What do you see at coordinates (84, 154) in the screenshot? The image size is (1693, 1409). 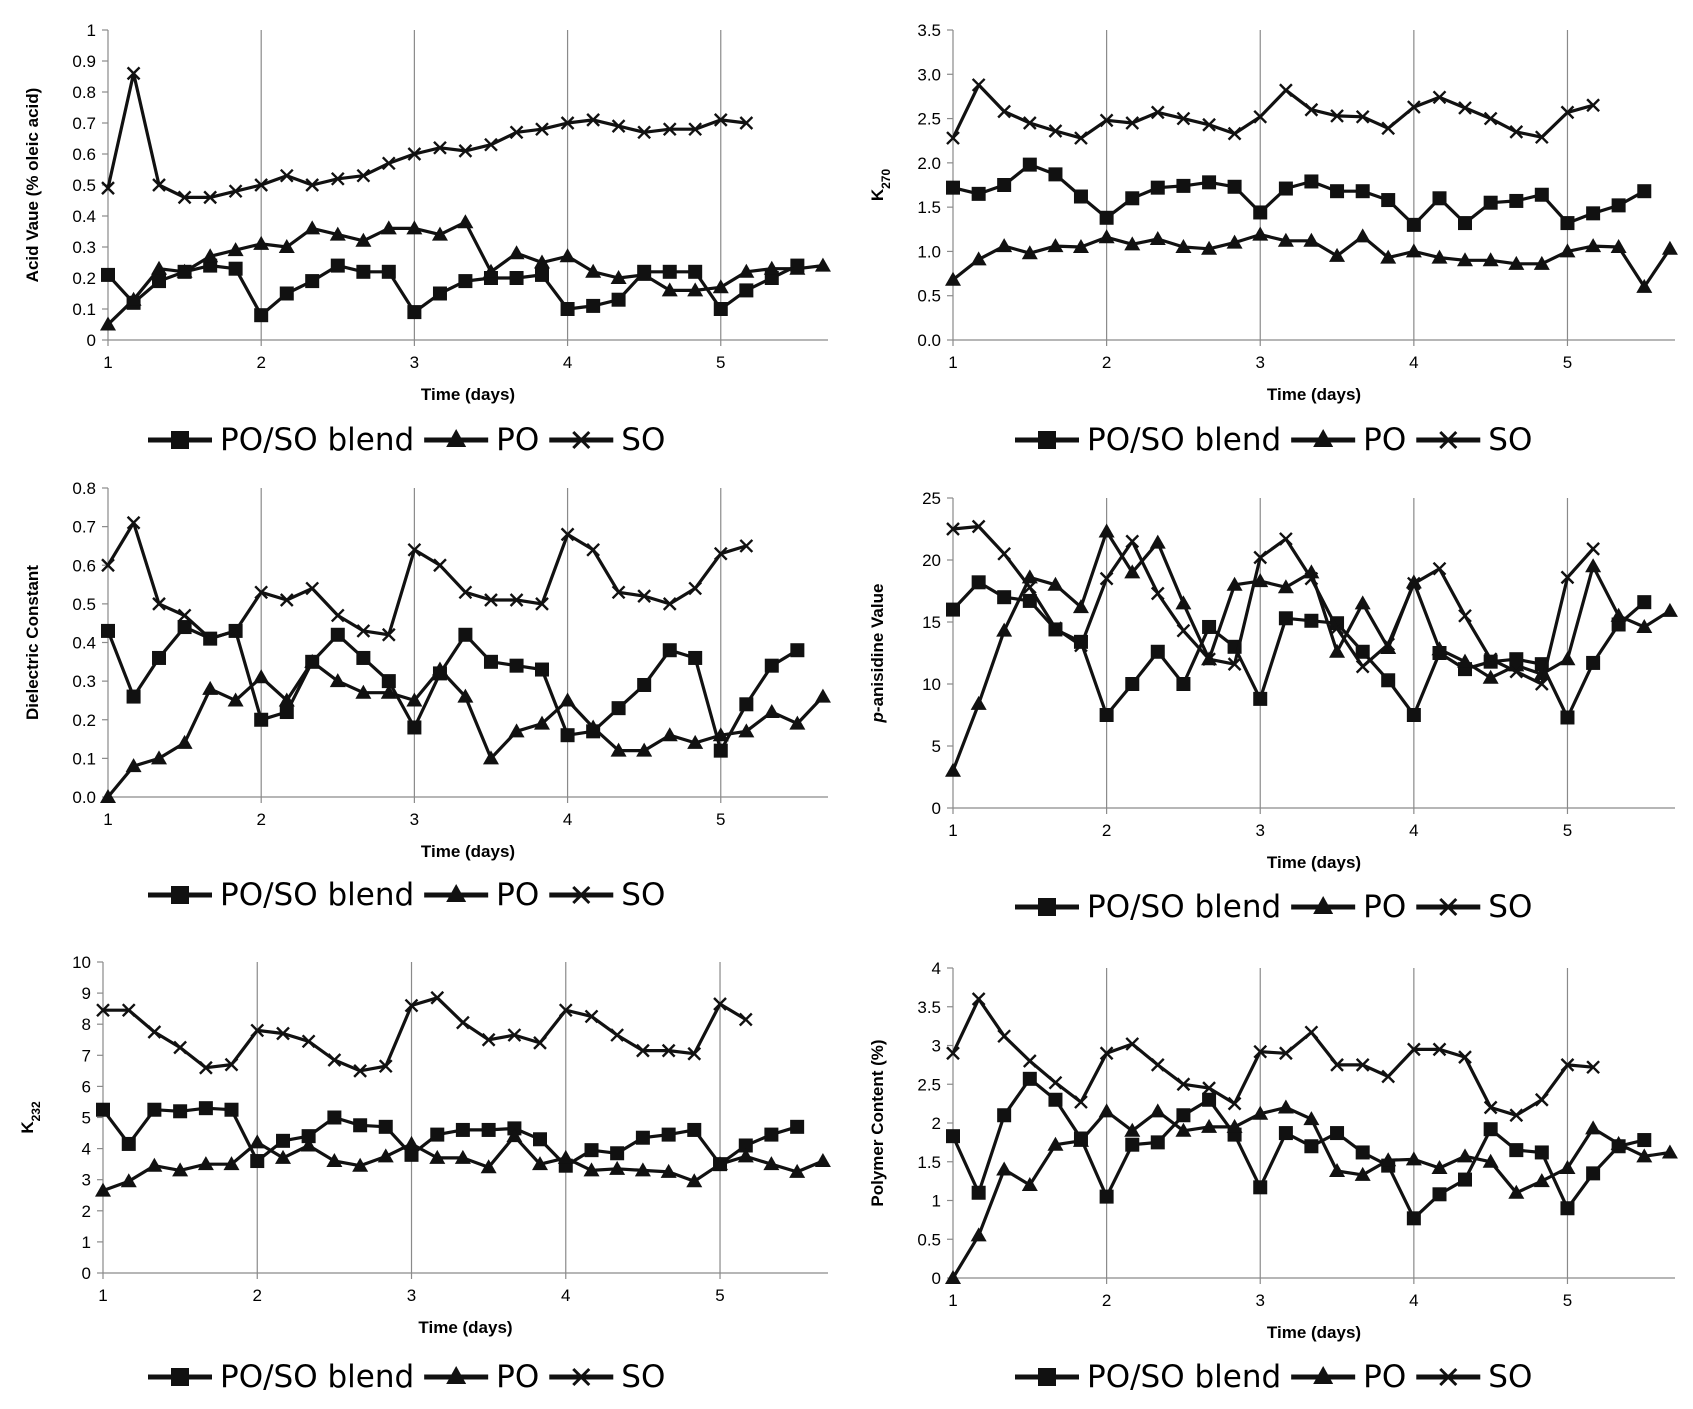 I see `y-tick-label: 0.6` at bounding box center [84, 154].